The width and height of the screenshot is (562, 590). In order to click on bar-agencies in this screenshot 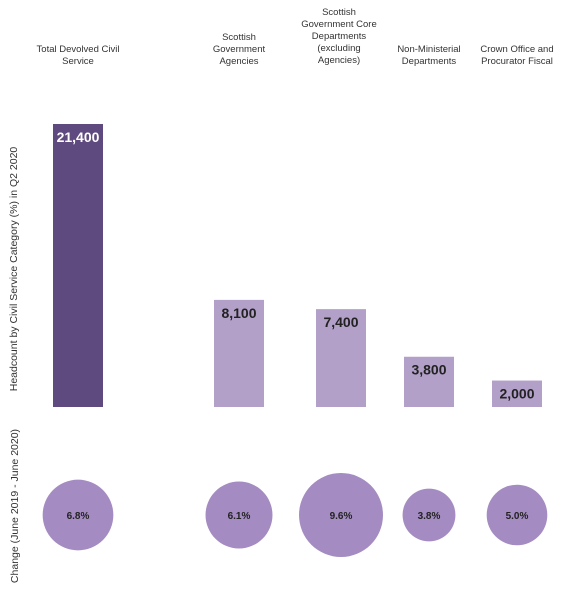, I will do `click(239, 353)`.